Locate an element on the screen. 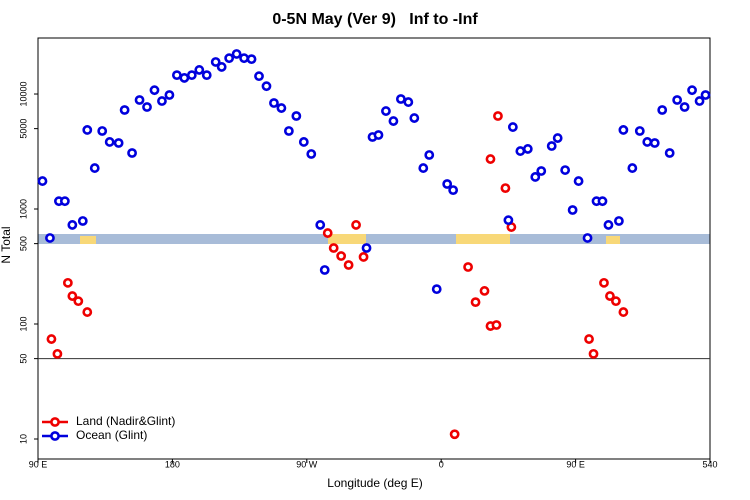  chart-title: 0-5N May (Ver 9) Inf to -Inf is located at coordinates (375, 19).